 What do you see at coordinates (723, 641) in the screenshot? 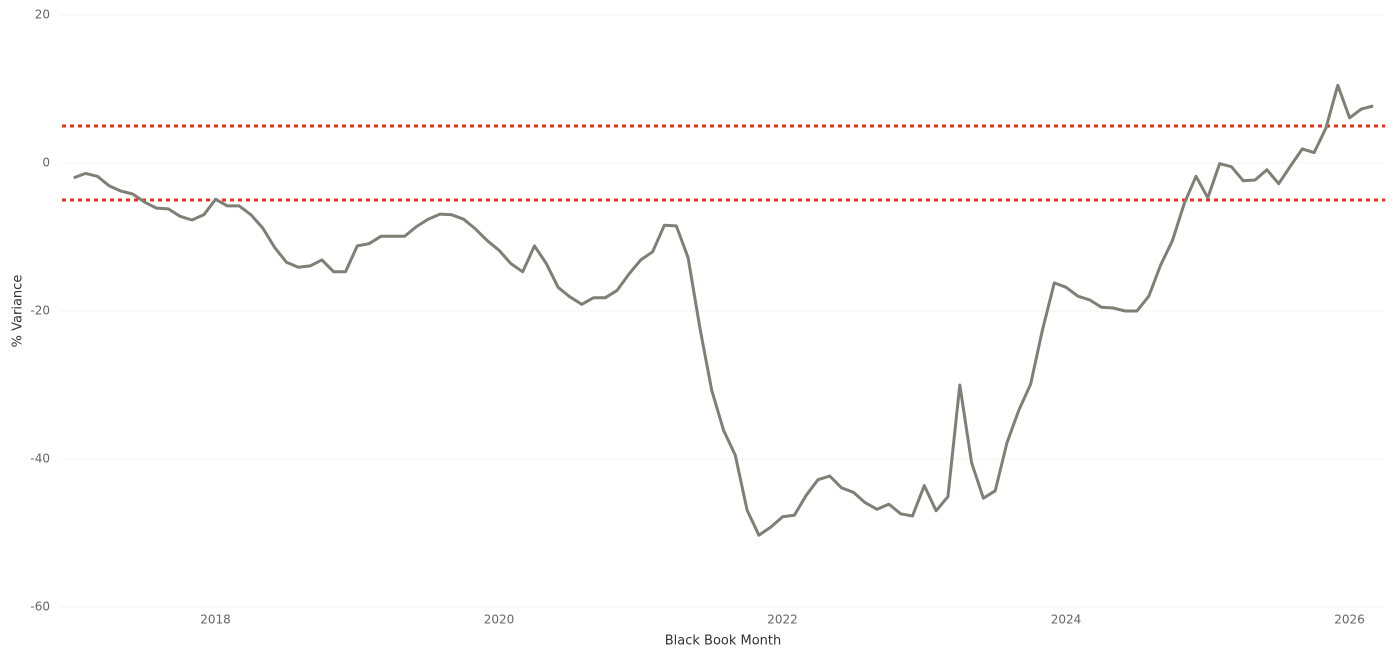
I see `x-axis-title: Black Book Month` at bounding box center [723, 641].